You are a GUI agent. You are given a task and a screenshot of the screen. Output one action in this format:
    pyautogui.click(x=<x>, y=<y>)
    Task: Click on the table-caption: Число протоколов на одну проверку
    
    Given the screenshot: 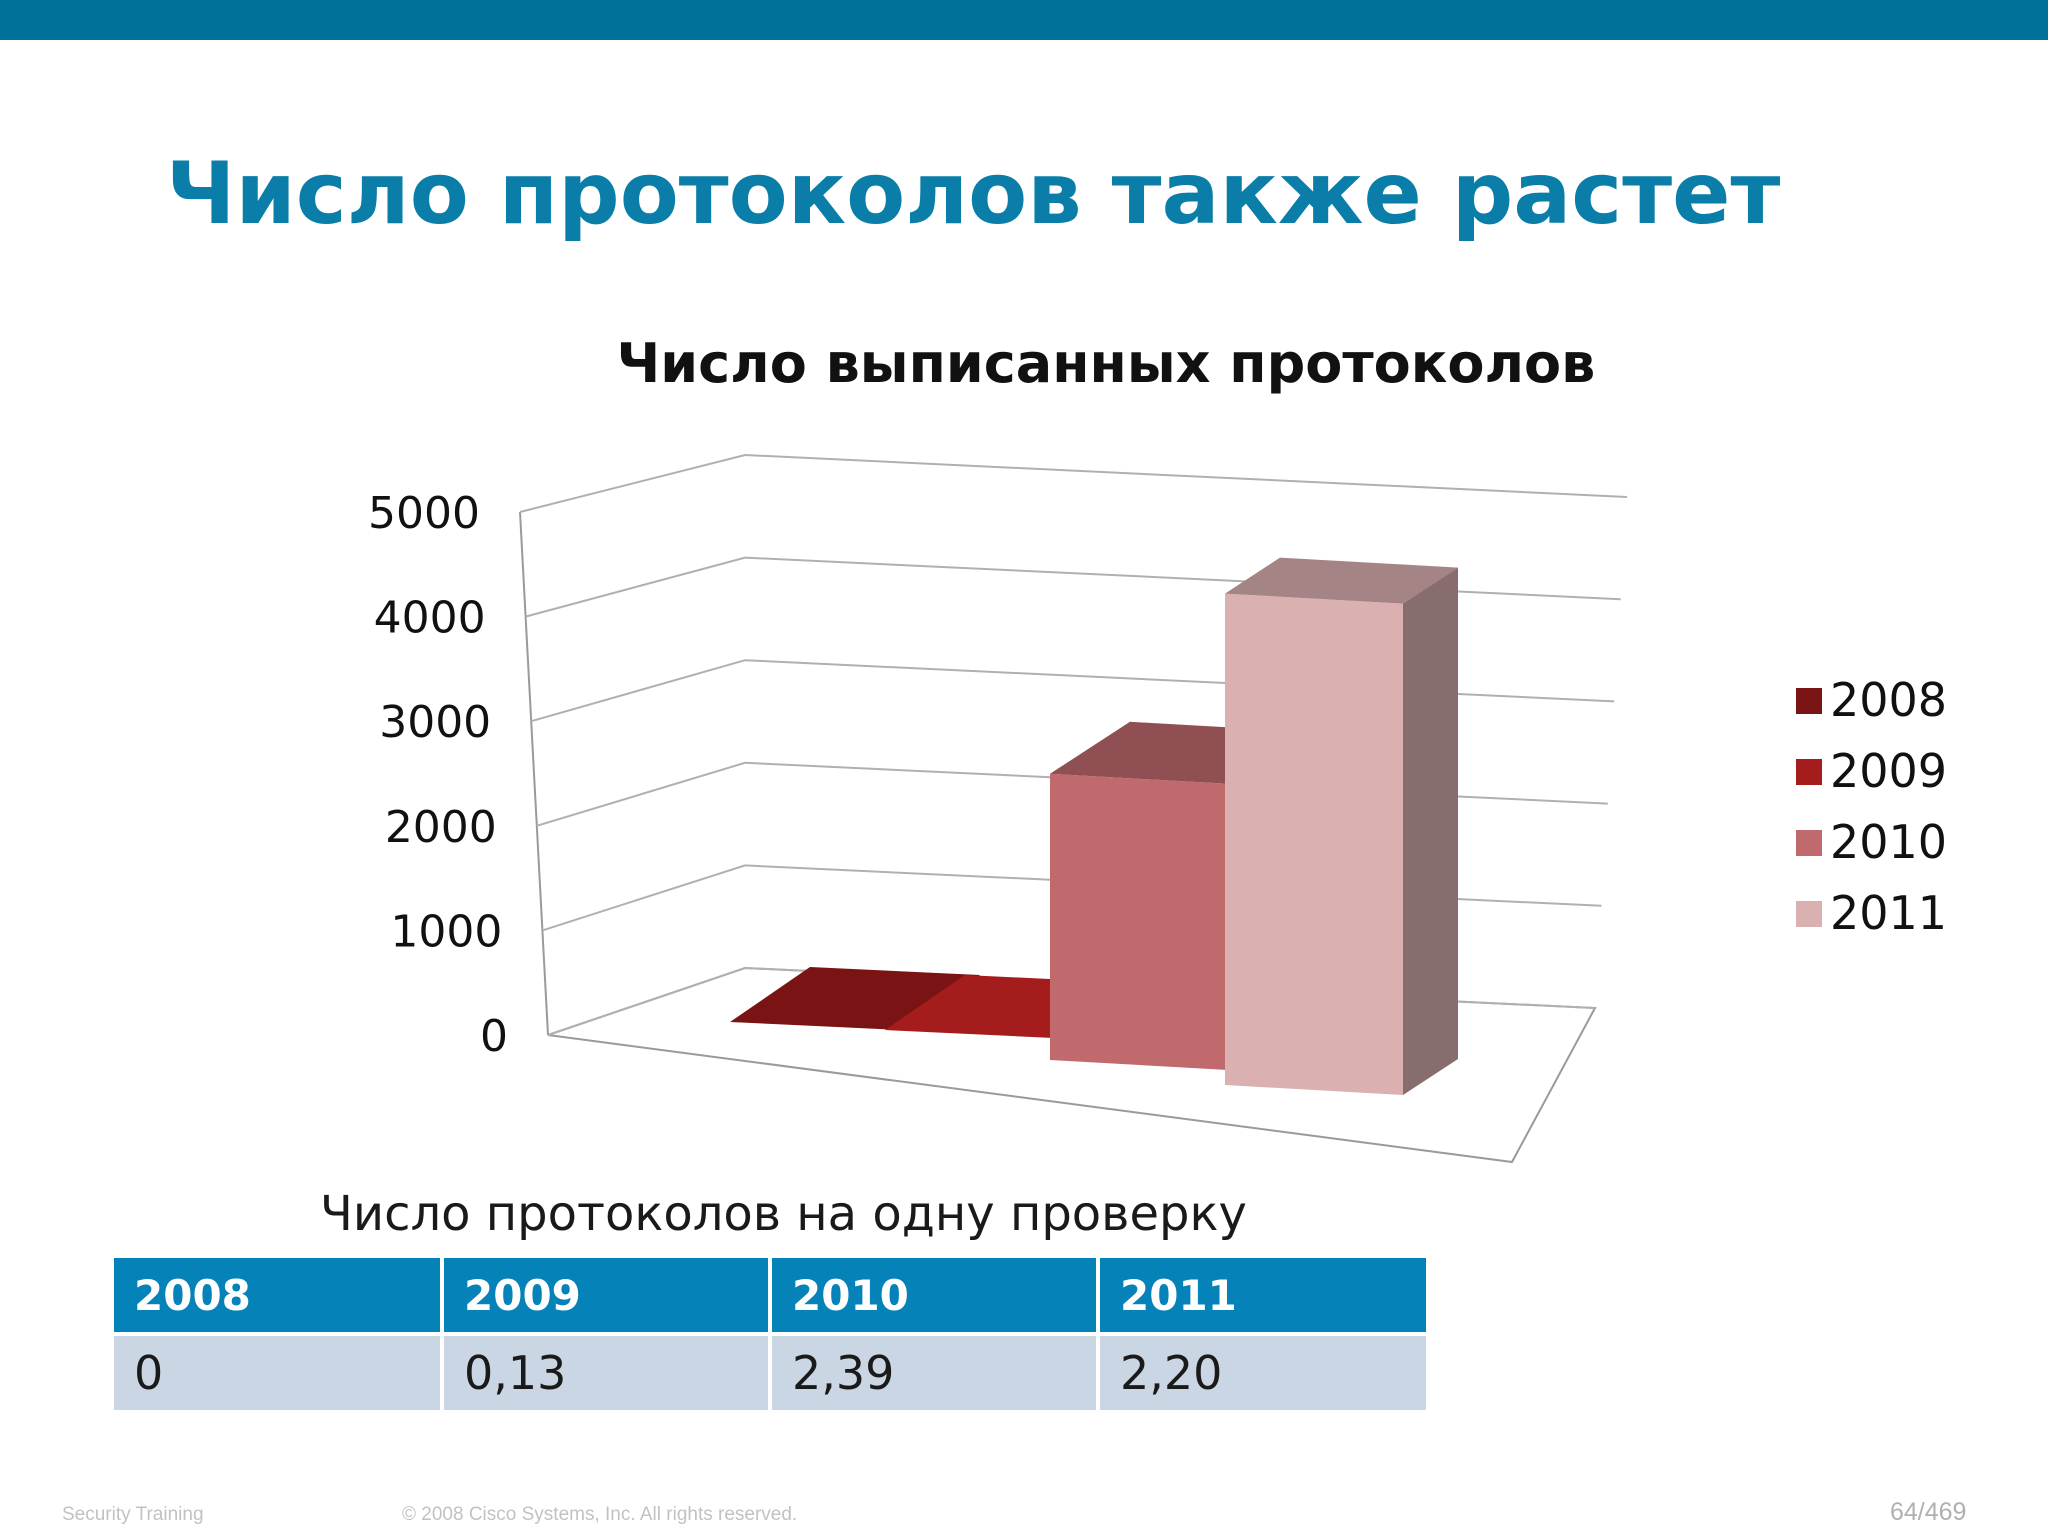 What is the action you would take?
    pyautogui.click(x=783, y=1214)
    